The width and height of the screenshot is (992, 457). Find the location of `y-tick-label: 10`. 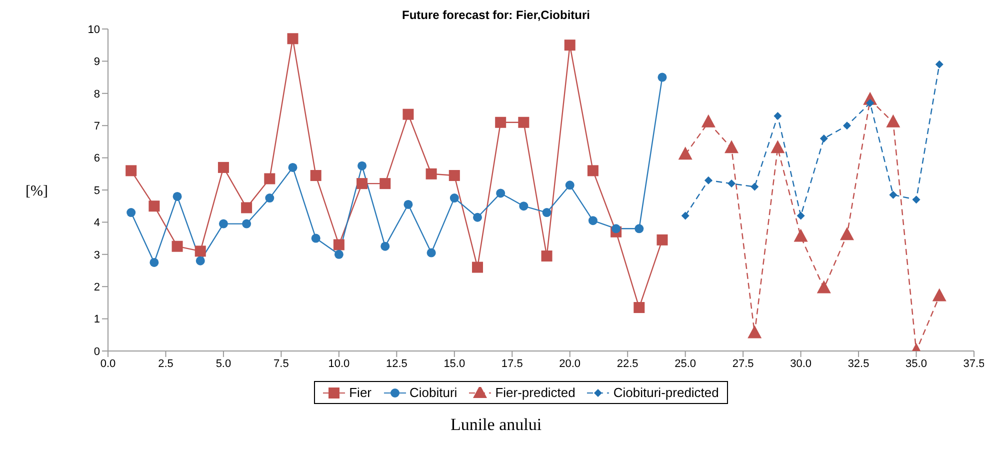

y-tick-label: 10 is located at coordinates (94, 30).